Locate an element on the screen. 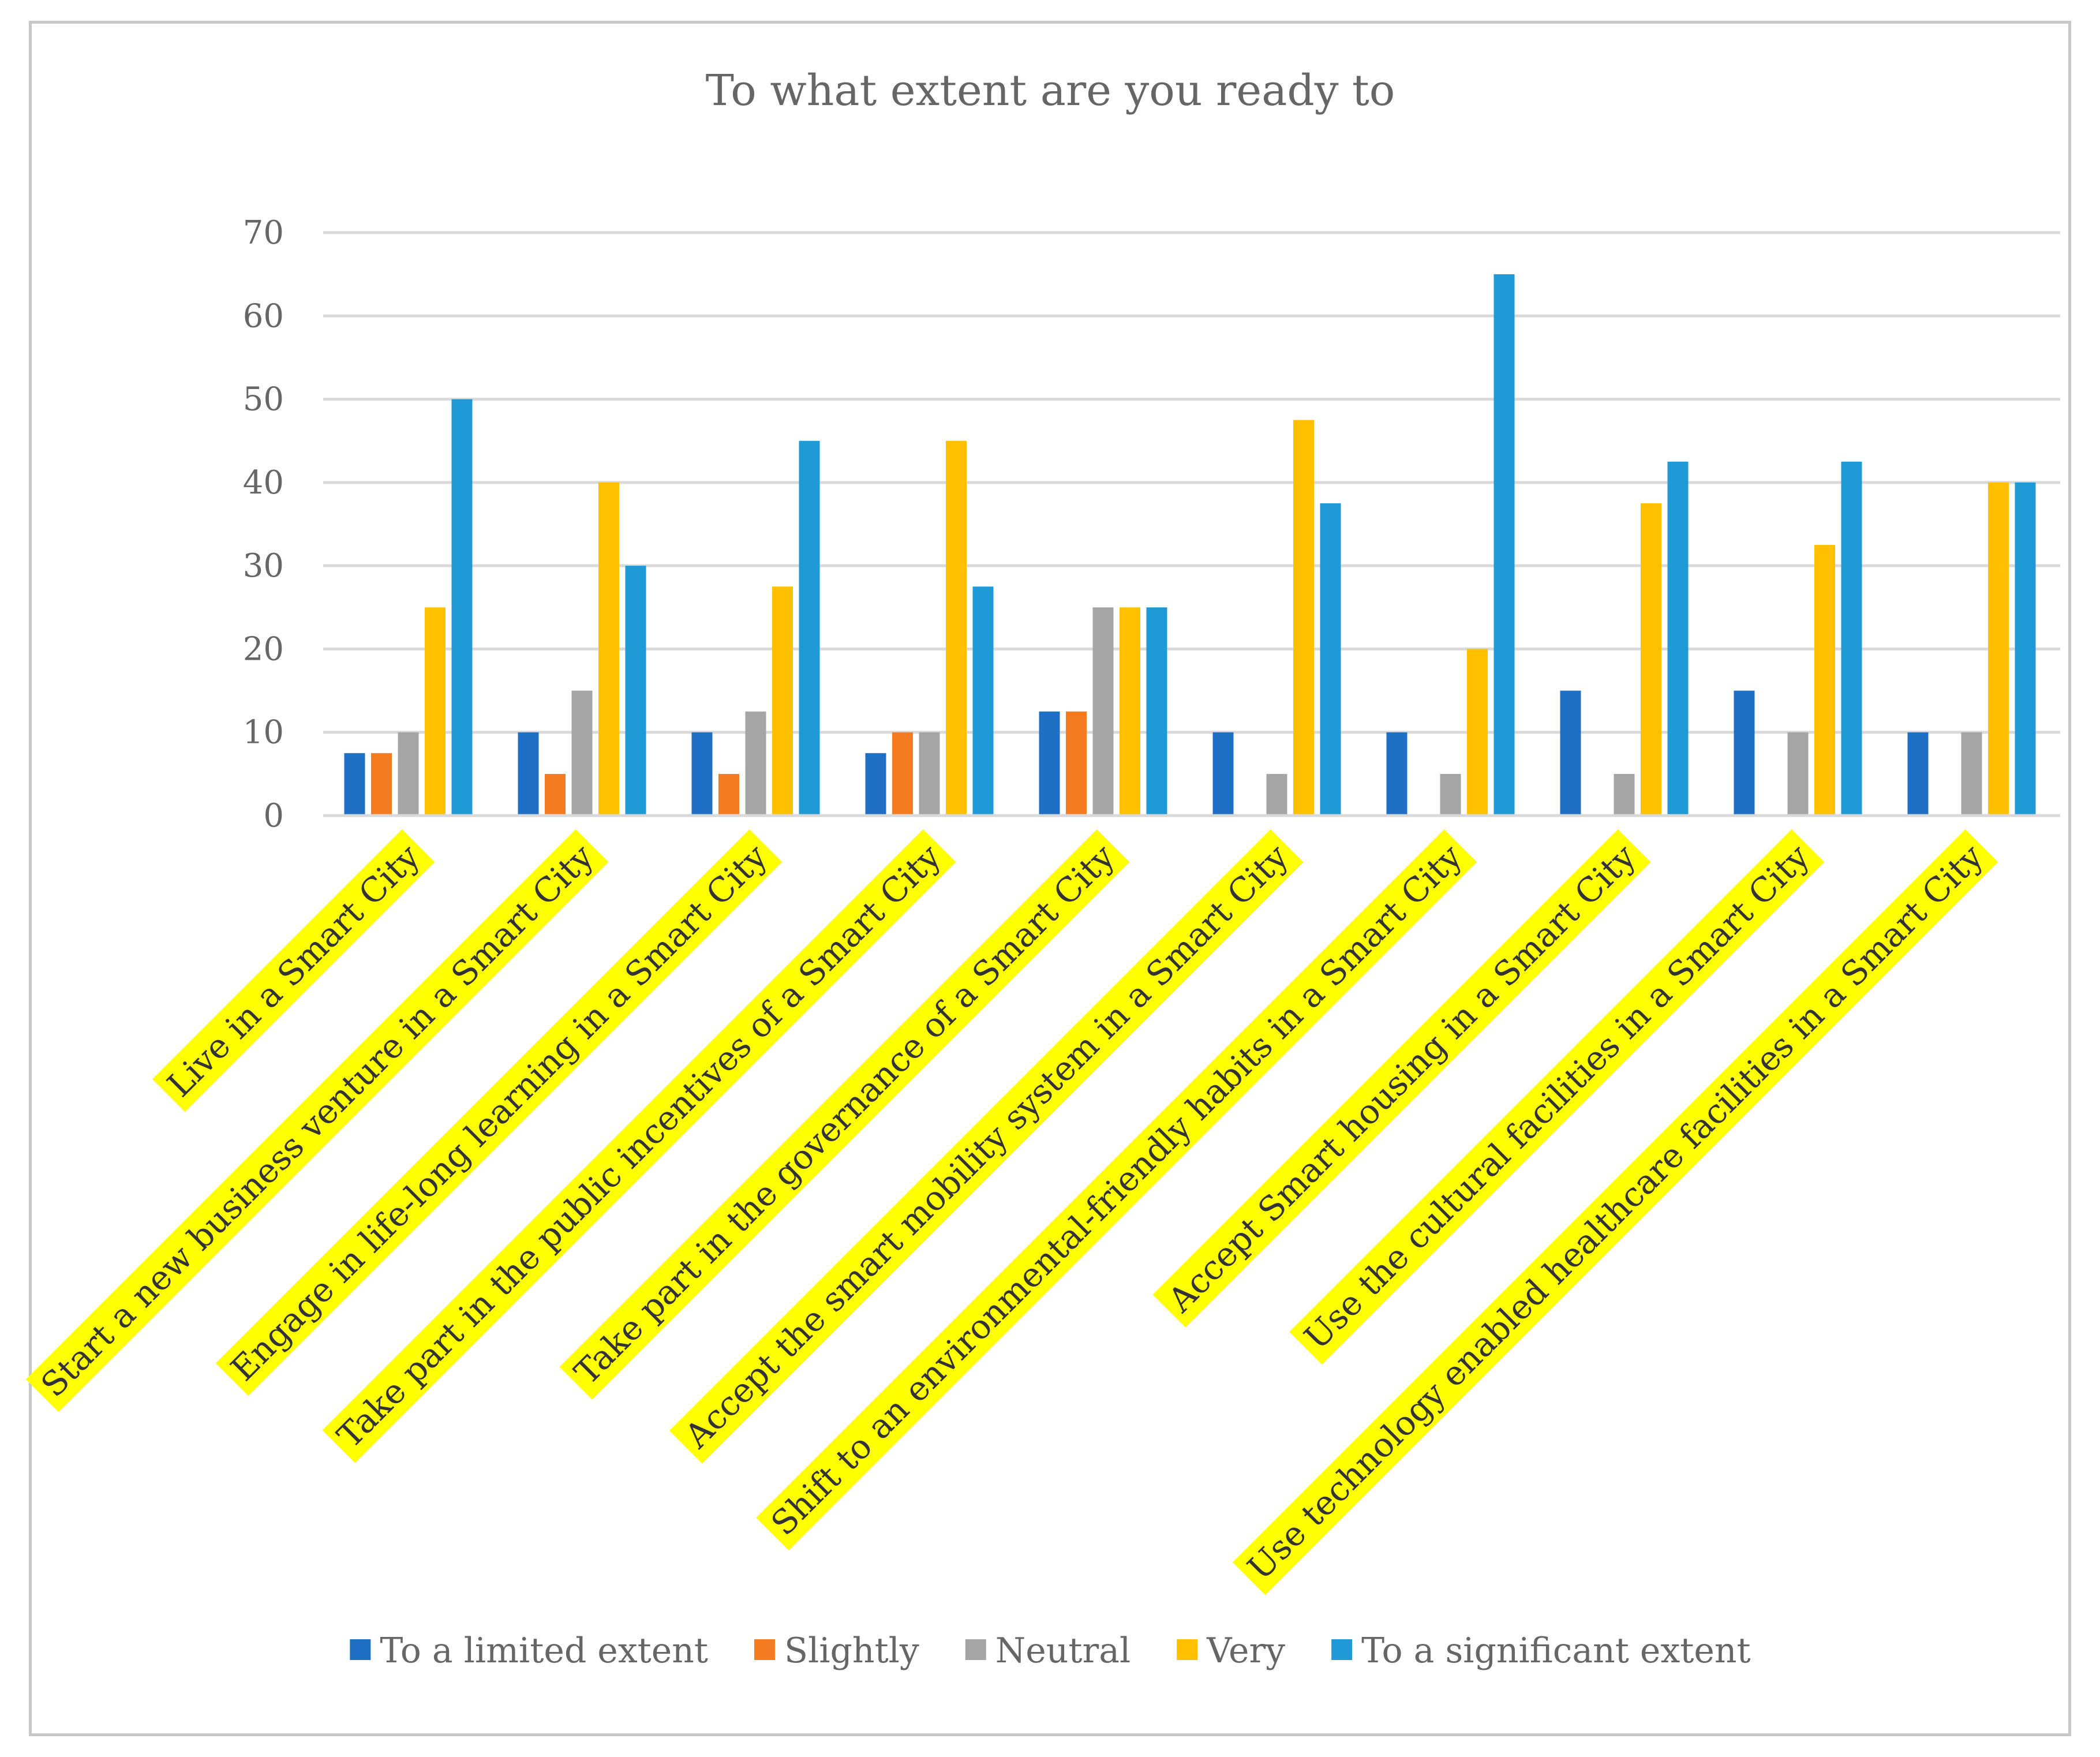 This screenshot has width=2100, height=1757. legend-label: Neutral is located at coordinates (1063, 1651).